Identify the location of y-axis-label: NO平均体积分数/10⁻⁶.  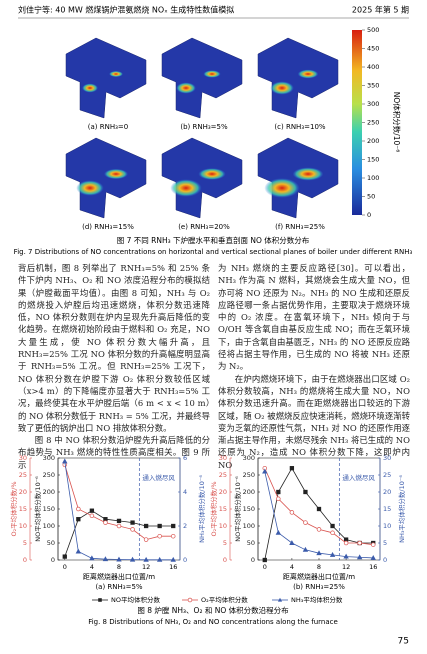
(37, 509).